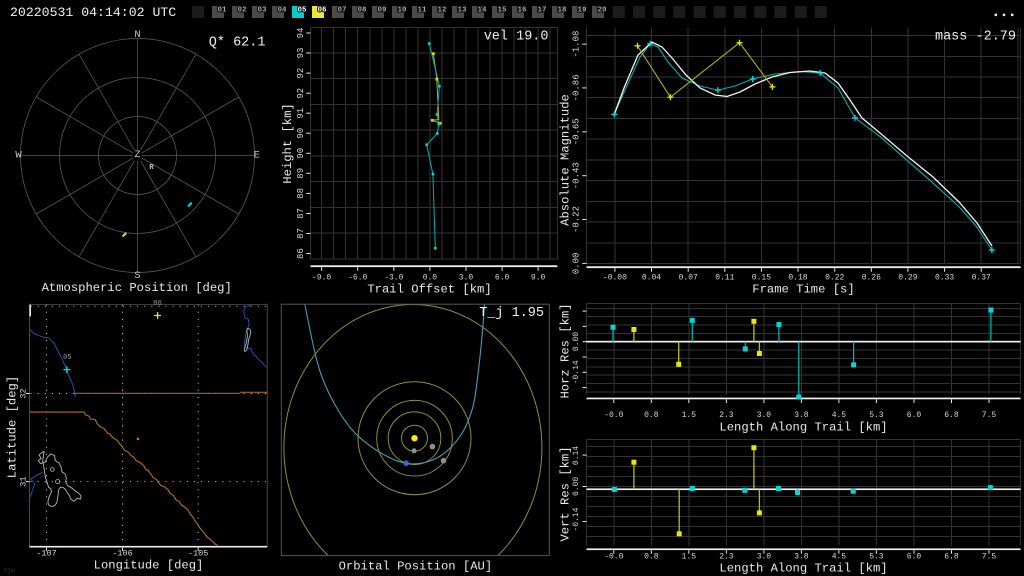 Image resolution: width=1024 pixels, height=576 pixels. What do you see at coordinates (871, 278) in the screenshot?
I see `svg-text: 0.26` at bounding box center [871, 278].